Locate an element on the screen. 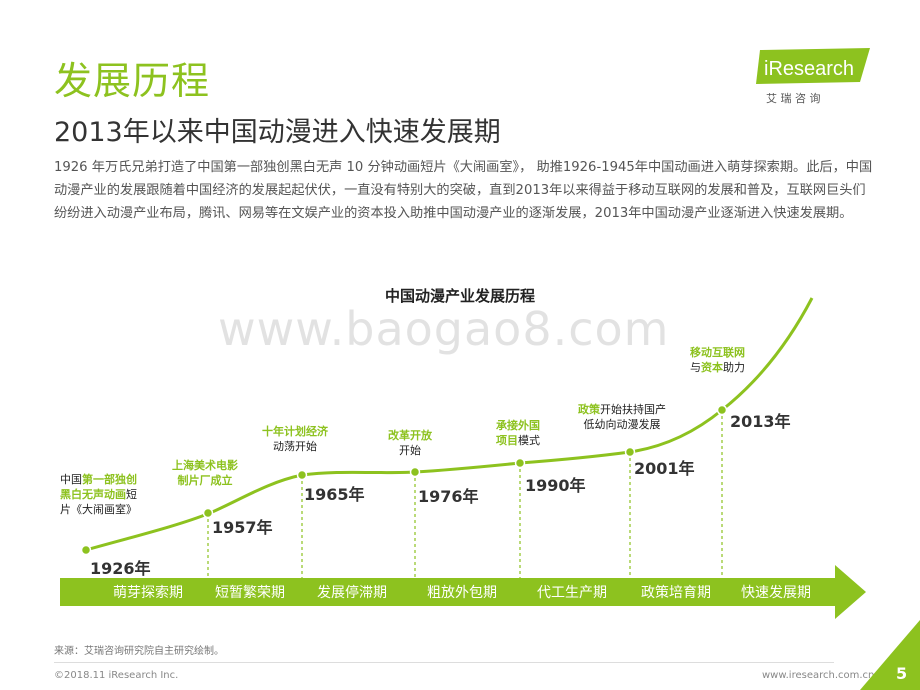  phase-label: 发展停滞期 is located at coordinates (352, 592).